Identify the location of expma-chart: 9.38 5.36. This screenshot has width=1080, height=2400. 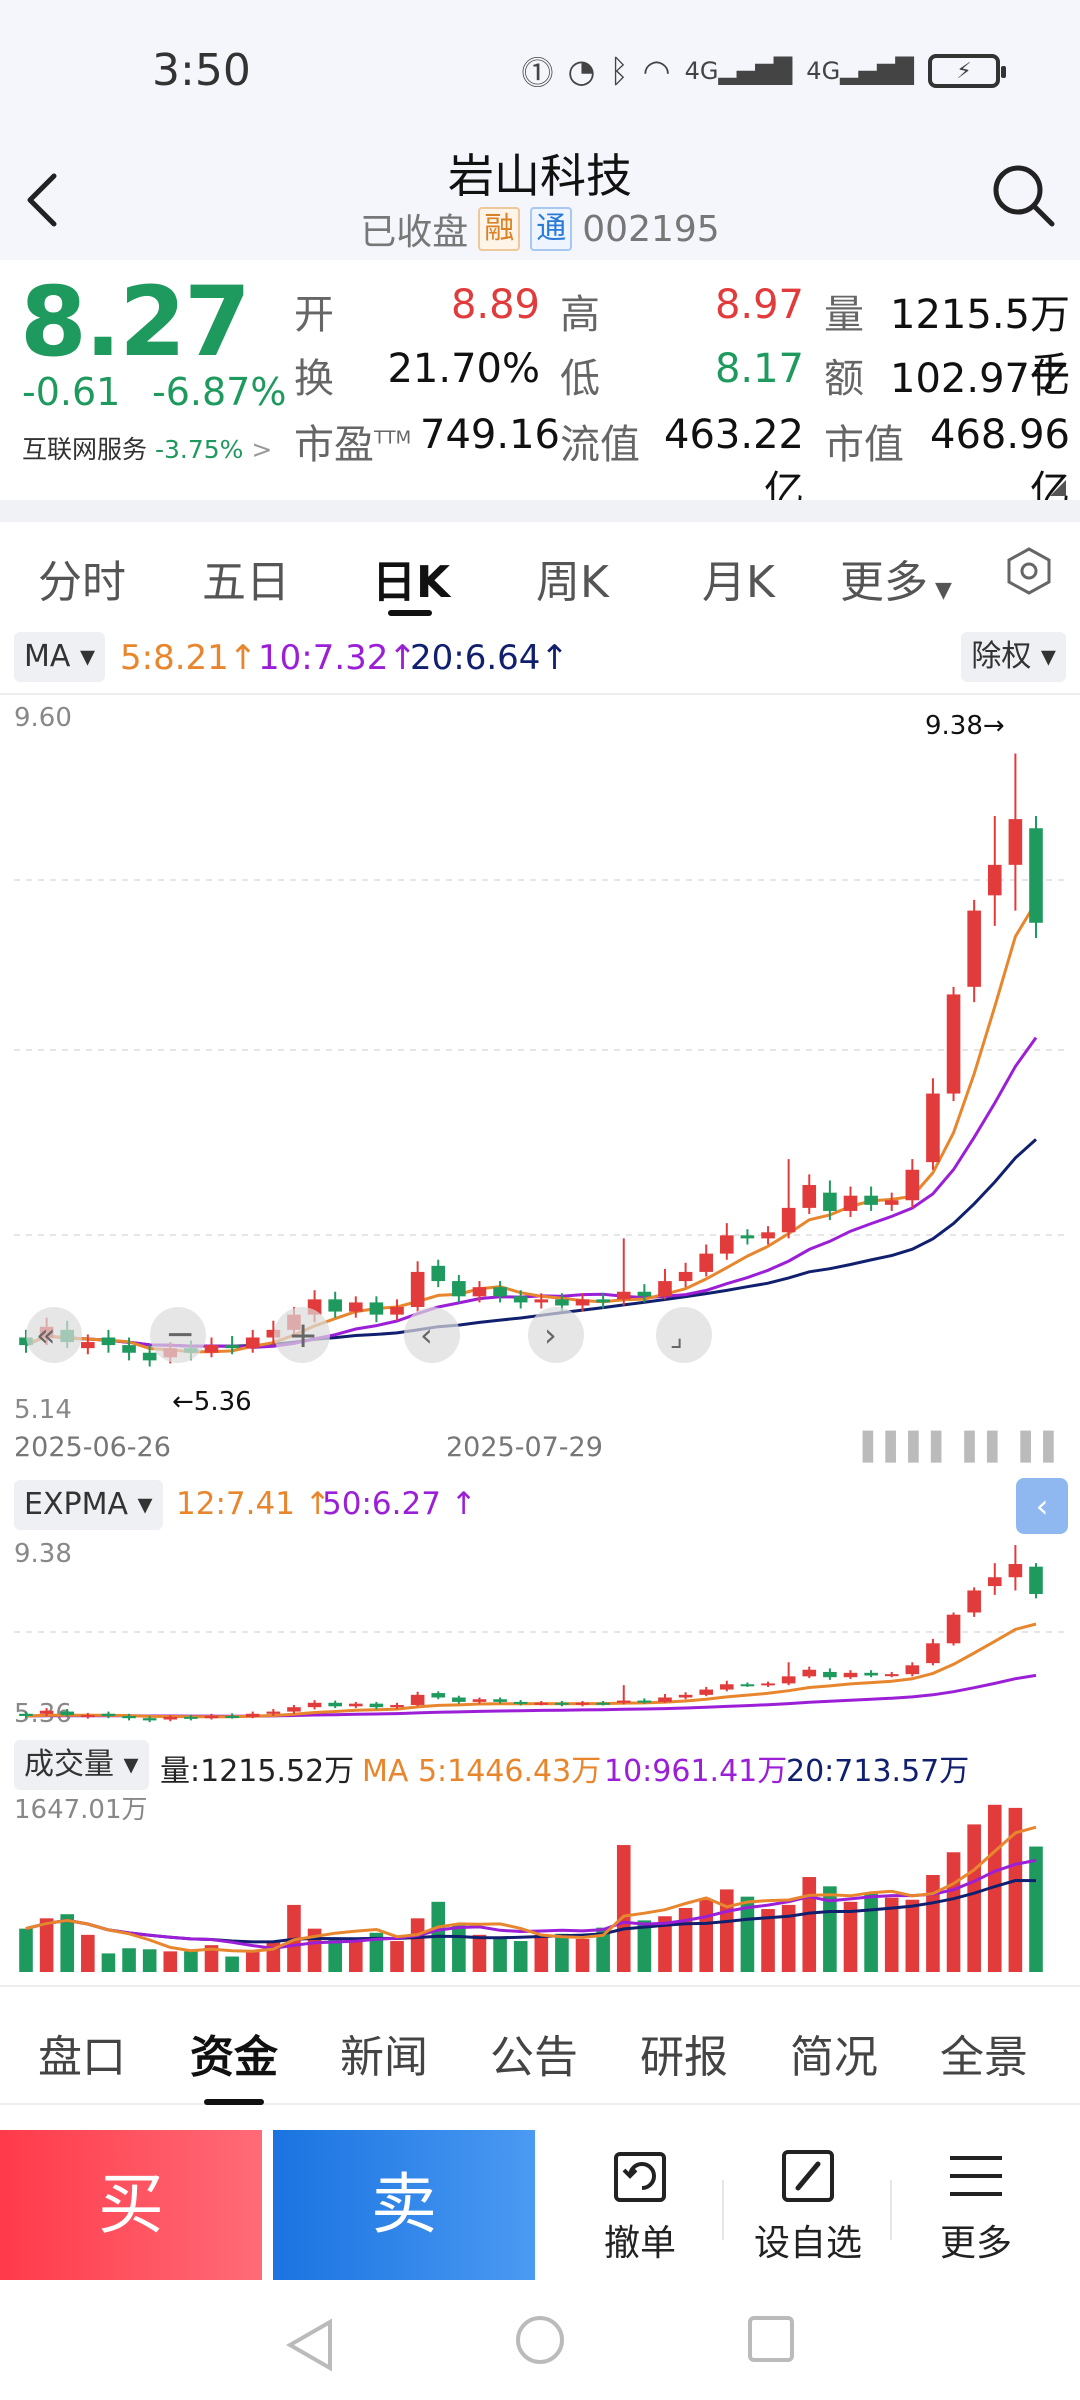
(540, 1632).